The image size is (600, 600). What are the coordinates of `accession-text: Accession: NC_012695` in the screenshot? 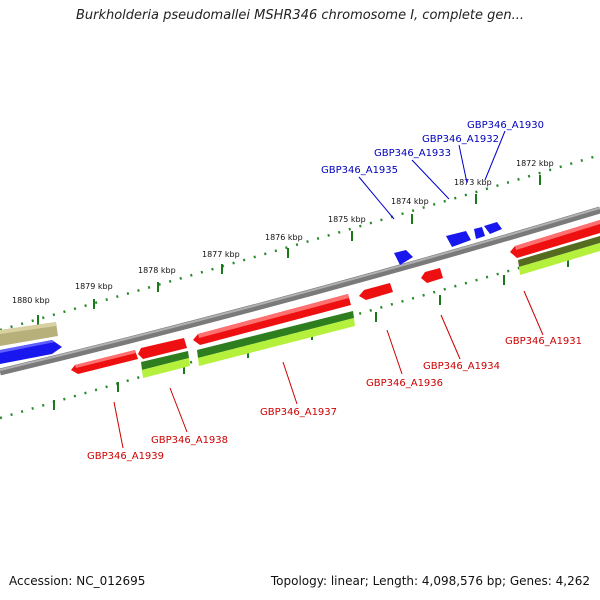 It's located at (77, 581).